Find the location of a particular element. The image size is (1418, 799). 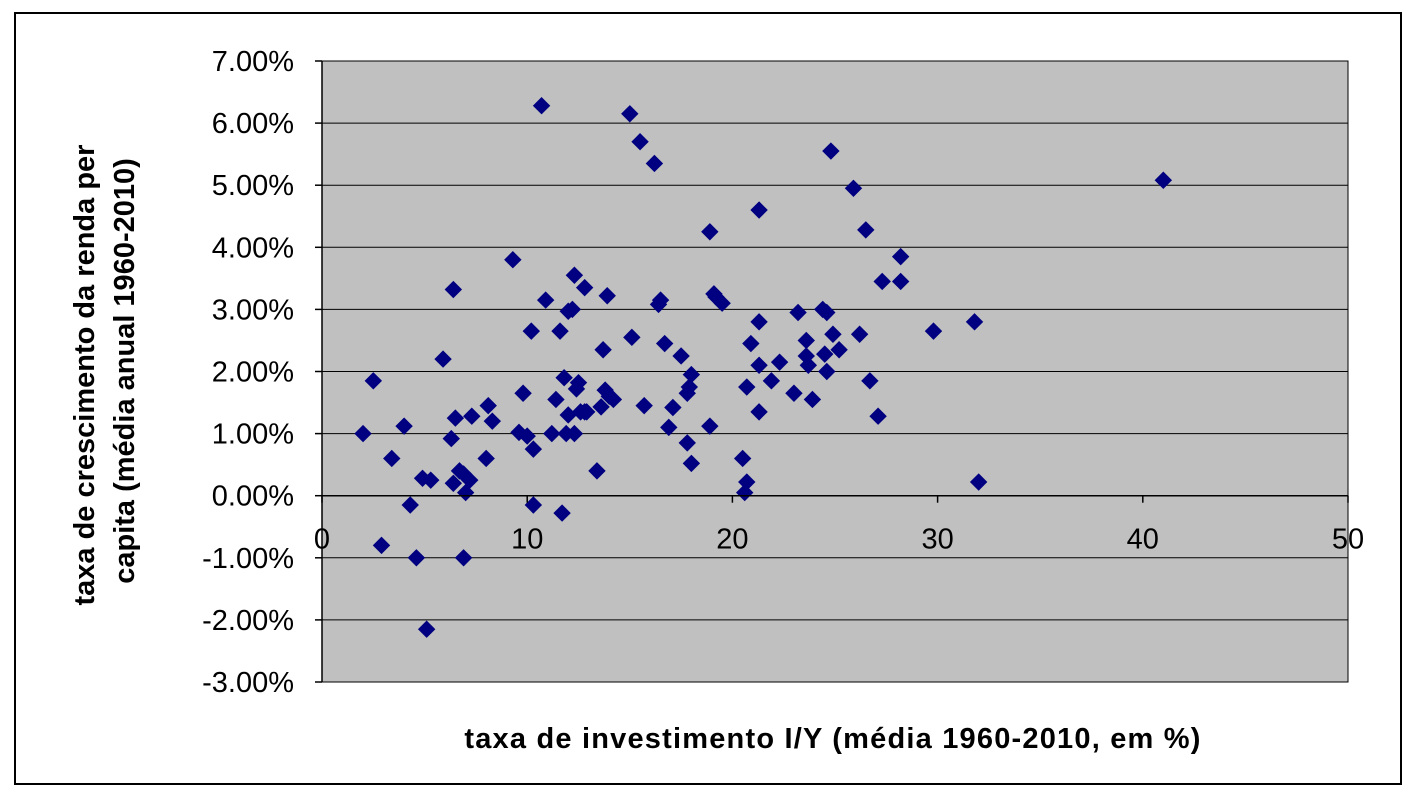

x-tick-label: 40 is located at coordinates (1143, 540).